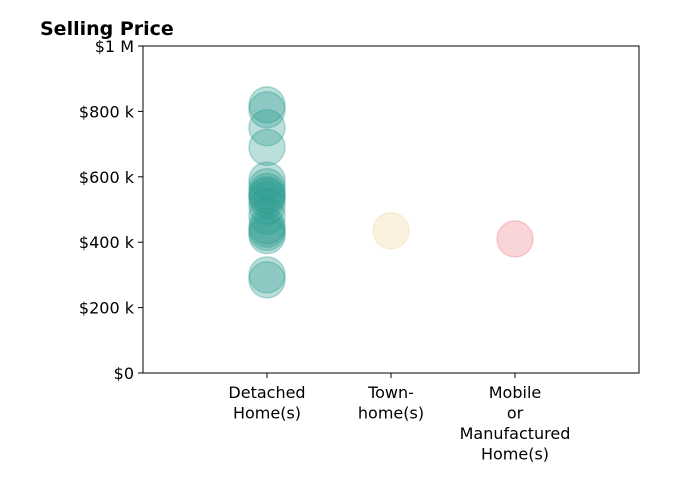  What do you see at coordinates (111, 210) in the screenshot?
I see `y-axis: $0 $200 k $400 k $600 k $800 k $1 M` at bounding box center [111, 210].